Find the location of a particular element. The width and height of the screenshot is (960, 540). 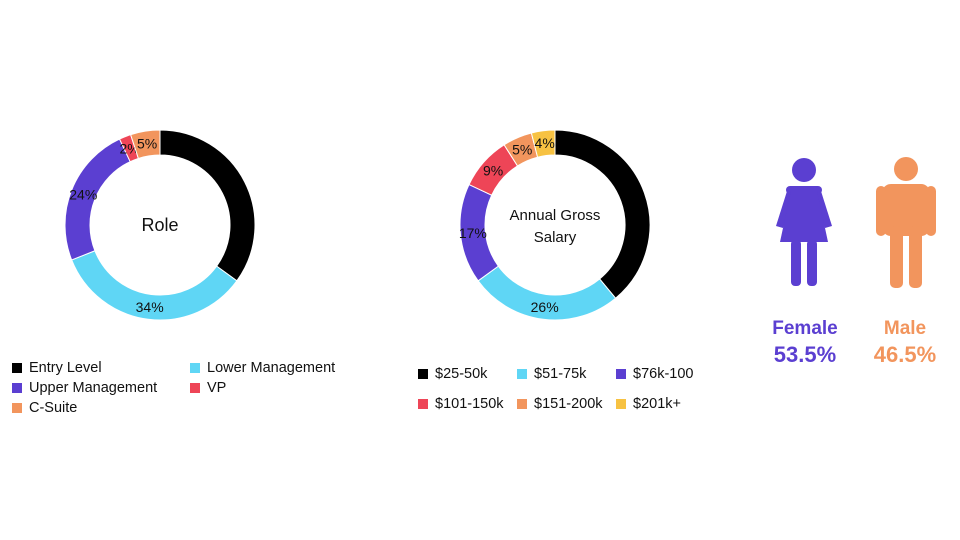

donut-slice-201k is located at coordinates (543, 143).